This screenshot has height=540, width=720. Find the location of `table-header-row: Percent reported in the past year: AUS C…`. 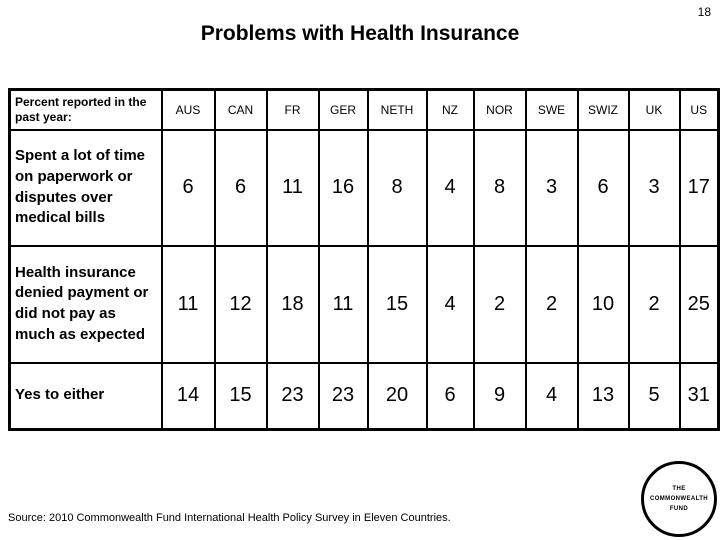

table-header-row: Percent reported in the past year: AUS C… is located at coordinates (364, 109).